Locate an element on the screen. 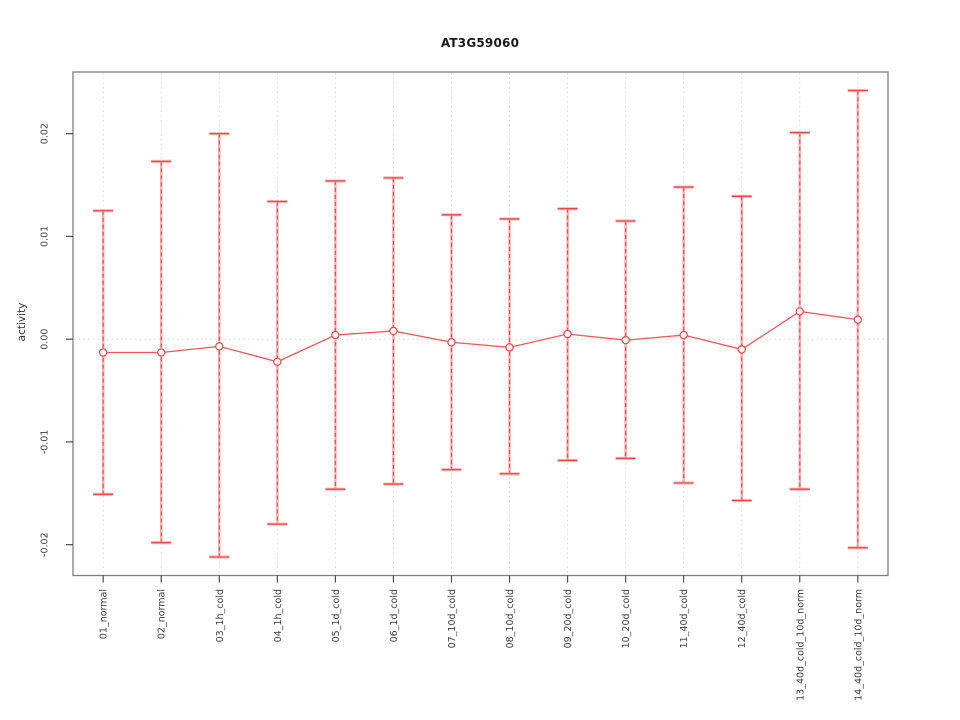 The width and height of the screenshot is (960, 720). x-tick-label: 05_1d_cold is located at coordinates (336, 615).